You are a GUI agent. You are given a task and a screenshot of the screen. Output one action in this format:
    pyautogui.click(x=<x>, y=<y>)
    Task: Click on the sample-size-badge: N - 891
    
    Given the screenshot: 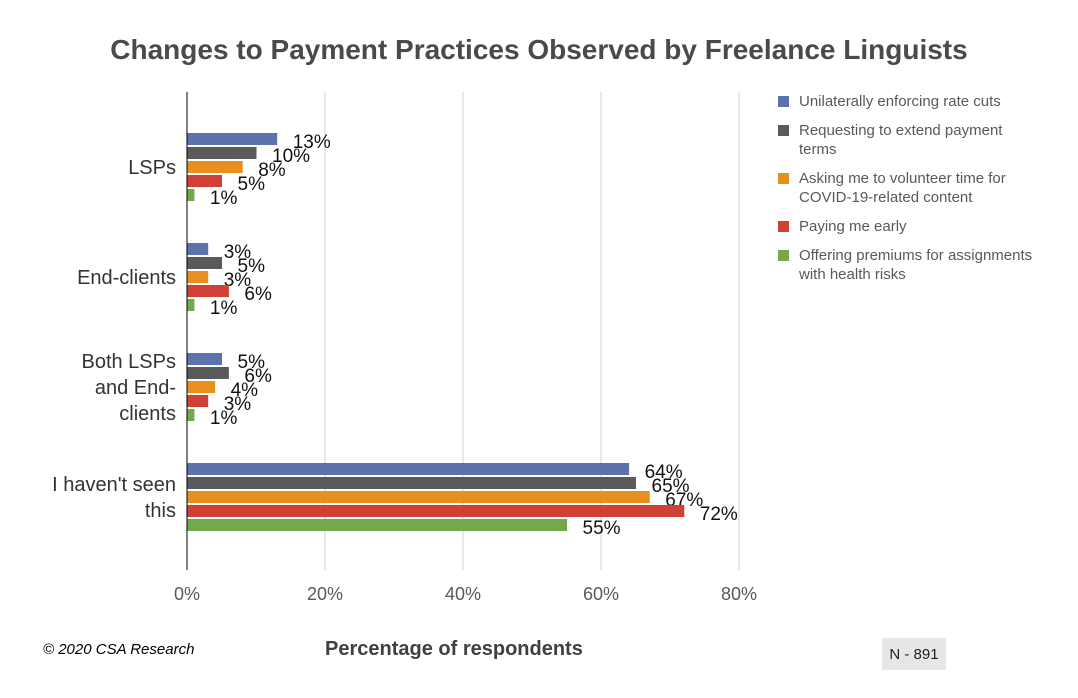 What is the action you would take?
    pyautogui.click(x=914, y=654)
    